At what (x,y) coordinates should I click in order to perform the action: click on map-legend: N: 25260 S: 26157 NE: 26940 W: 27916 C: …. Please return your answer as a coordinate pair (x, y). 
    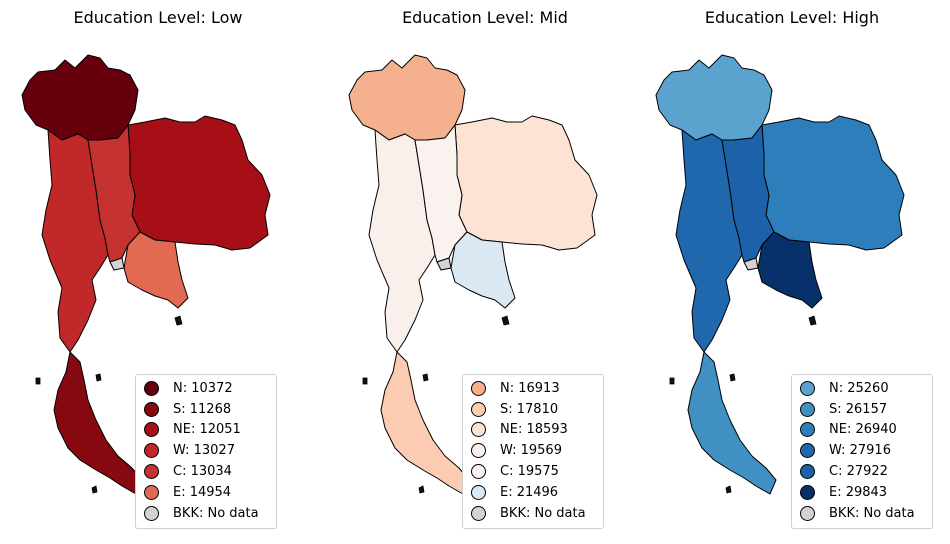
    Looking at the image, I should click on (862, 451).